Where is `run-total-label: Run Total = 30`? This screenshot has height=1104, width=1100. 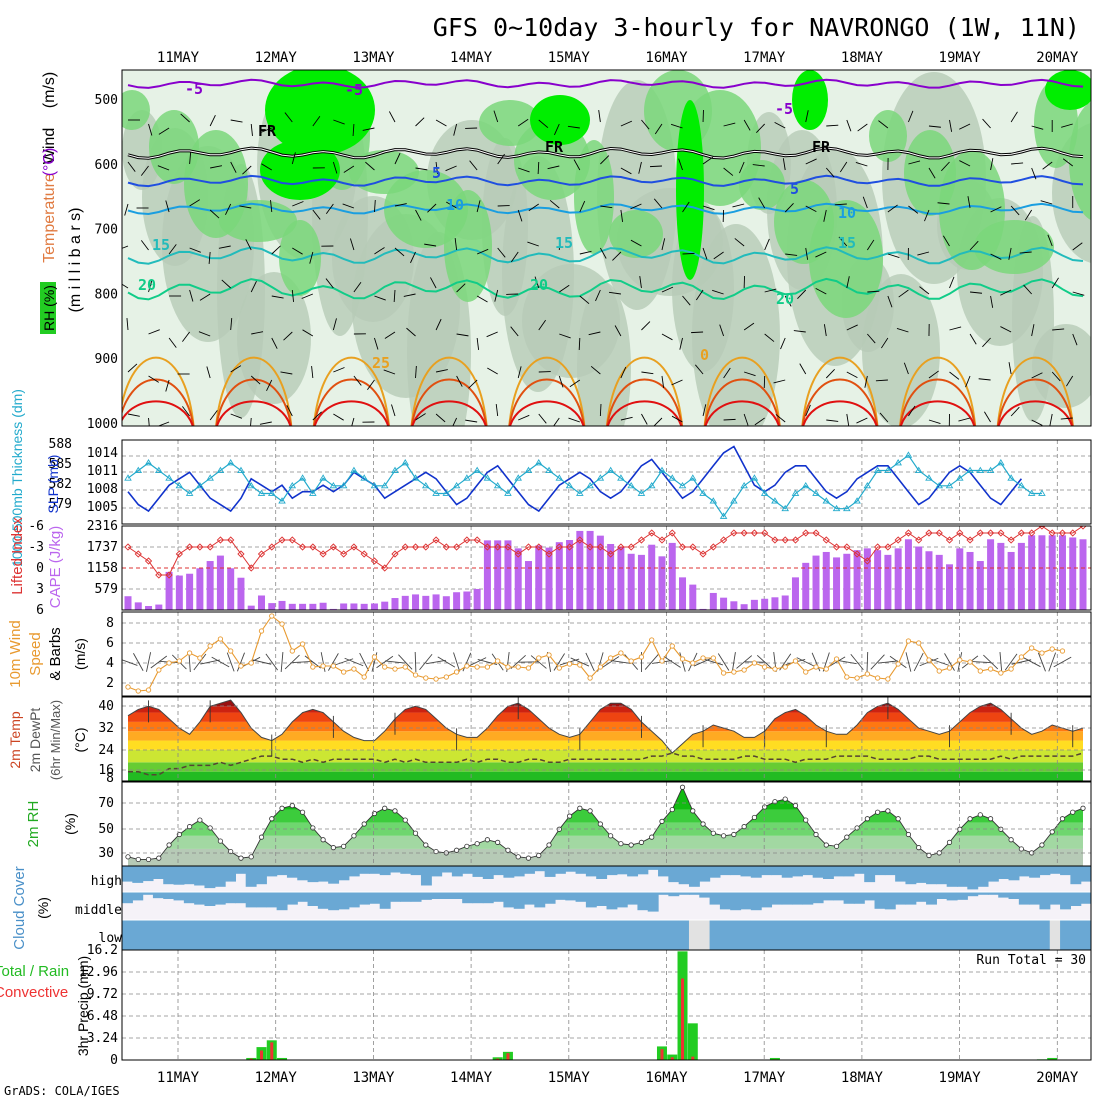
run-total-label: Run Total = 30 is located at coordinates (1031, 960).